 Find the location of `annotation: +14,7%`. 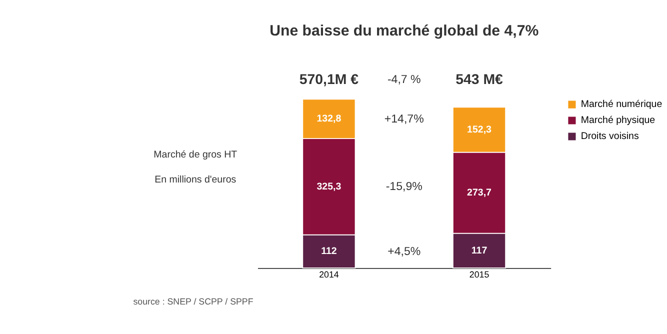

annotation: +14,7% is located at coordinates (404, 119).